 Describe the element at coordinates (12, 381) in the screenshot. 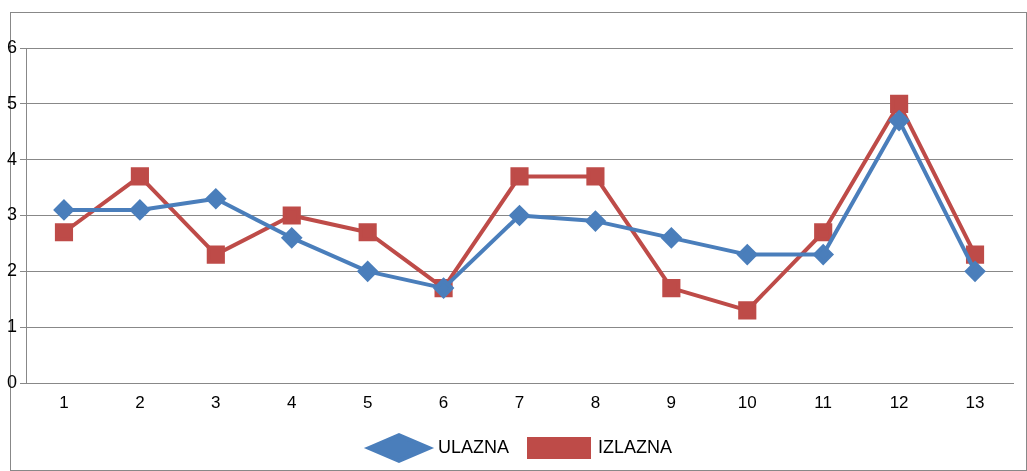

I see `y-tick-label: 0` at that location.